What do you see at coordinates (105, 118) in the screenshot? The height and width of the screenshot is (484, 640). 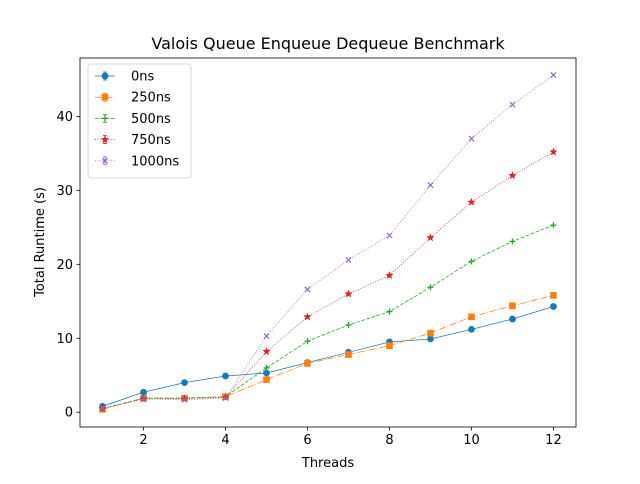 I see `legend-marker-500ns` at bounding box center [105, 118].